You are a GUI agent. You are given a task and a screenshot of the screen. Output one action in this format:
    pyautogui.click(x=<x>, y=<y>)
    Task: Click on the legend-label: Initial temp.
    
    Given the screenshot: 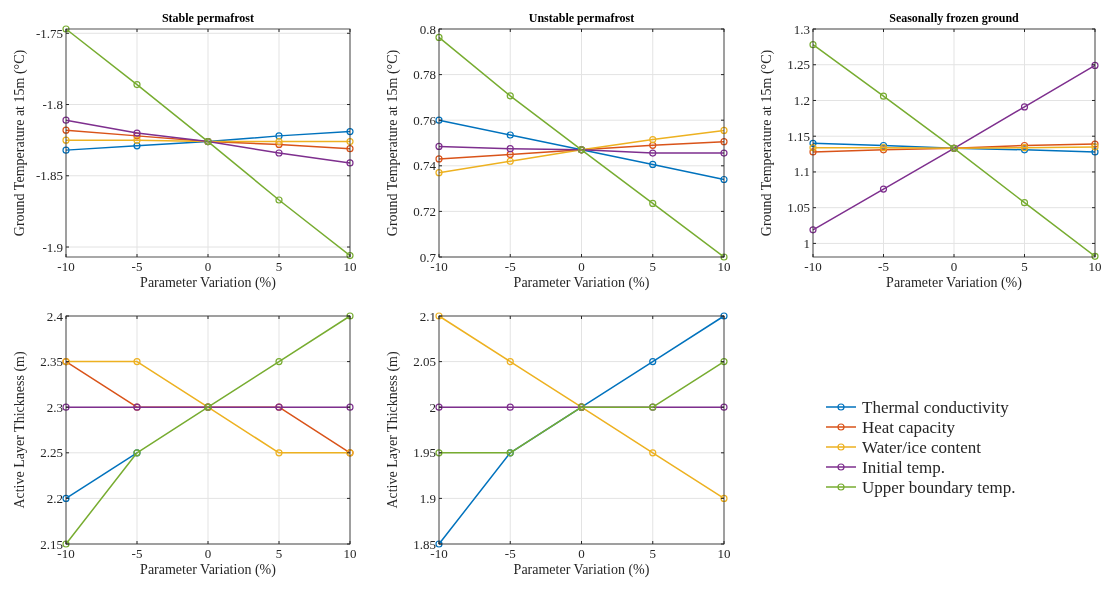 What is the action you would take?
    pyautogui.click(x=904, y=467)
    